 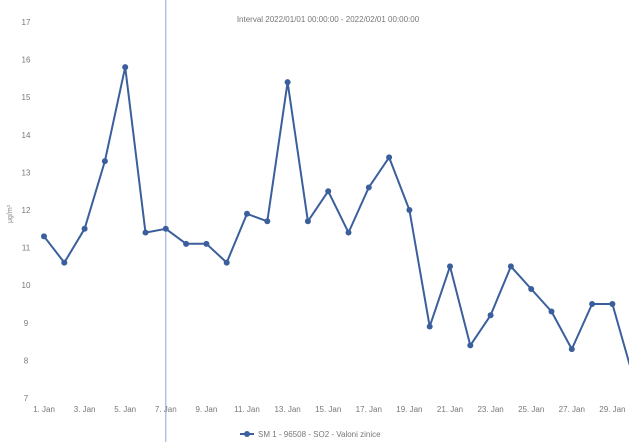 I want to click on y-tick-label: 13, so click(x=26, y=172).